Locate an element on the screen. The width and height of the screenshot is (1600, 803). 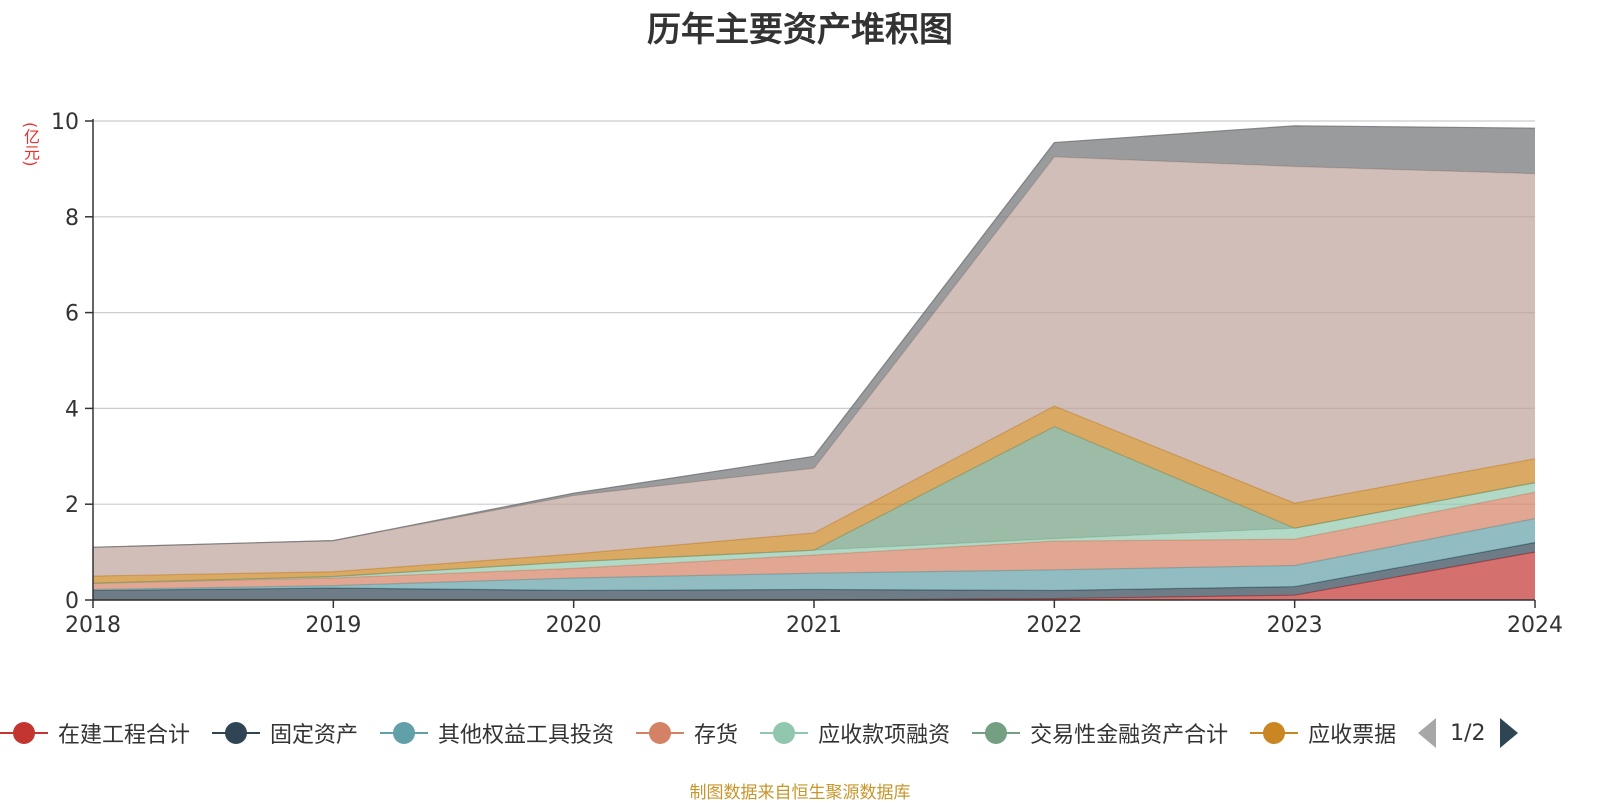
legend-pager: 1/2 is located at coordinates (1468, 733).